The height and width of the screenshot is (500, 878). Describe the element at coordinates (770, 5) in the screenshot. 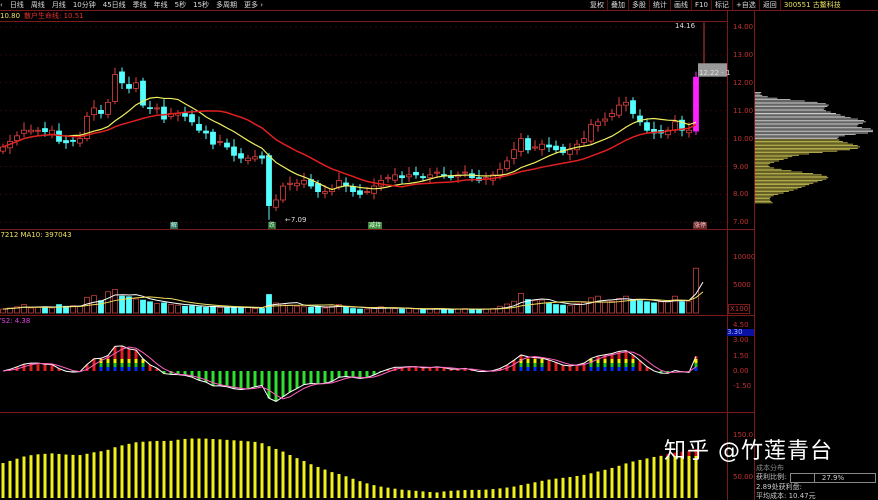

I see `action-button: 返回` at that location.